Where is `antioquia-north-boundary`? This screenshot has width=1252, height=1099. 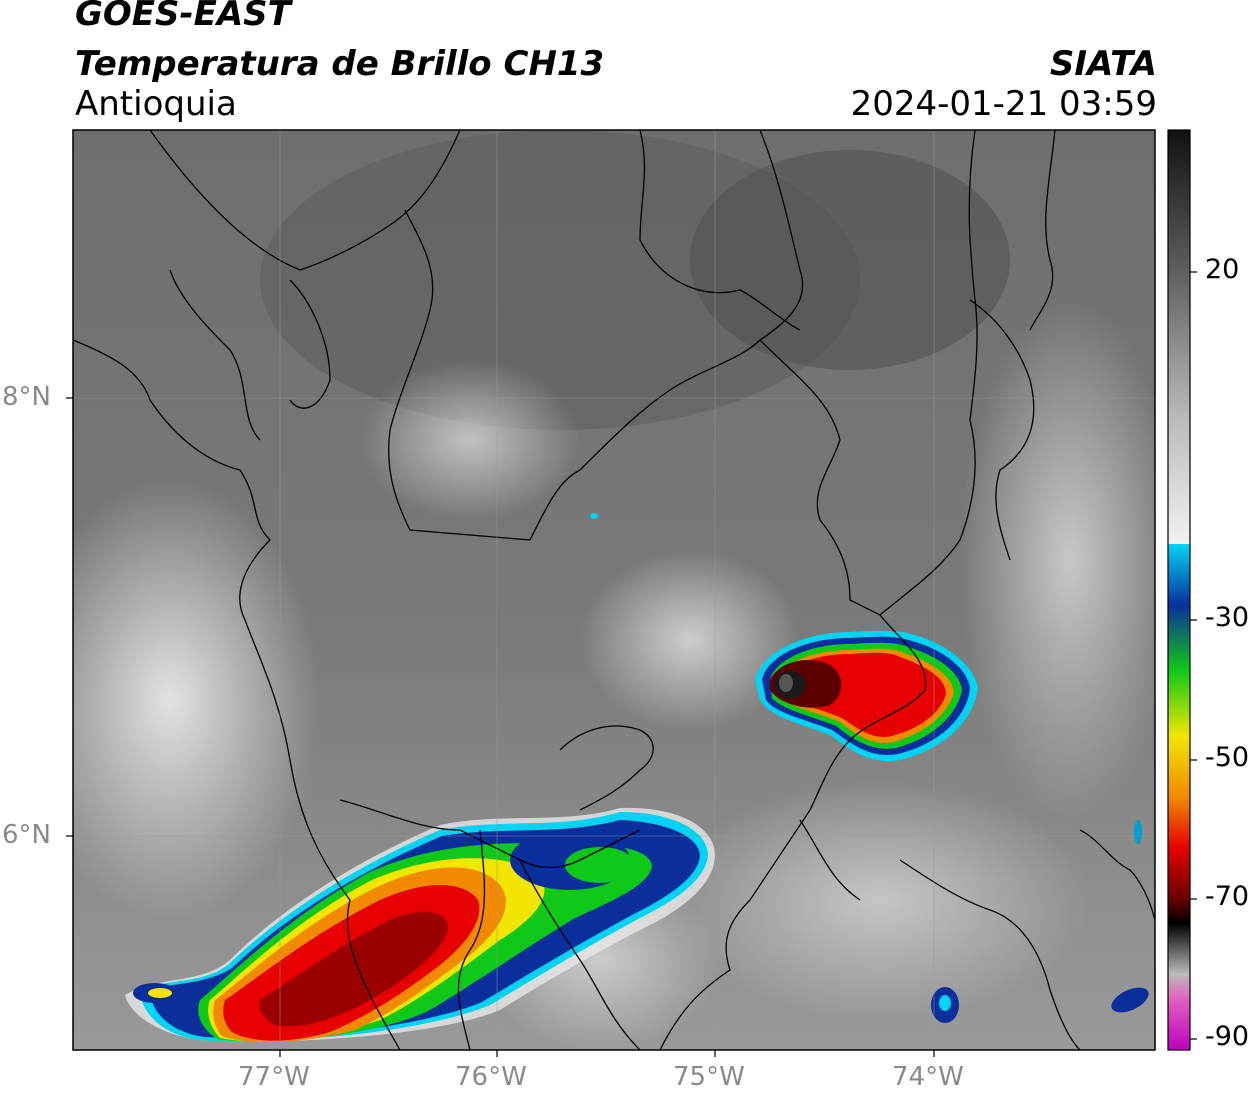
antioquia-north-boundary is located at coordinates (596, 335).